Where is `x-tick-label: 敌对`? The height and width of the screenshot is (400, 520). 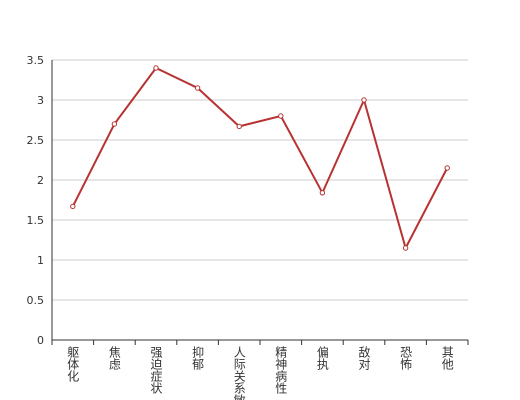
x-tick-label: 敌对 is located at coordinates (364, 357).